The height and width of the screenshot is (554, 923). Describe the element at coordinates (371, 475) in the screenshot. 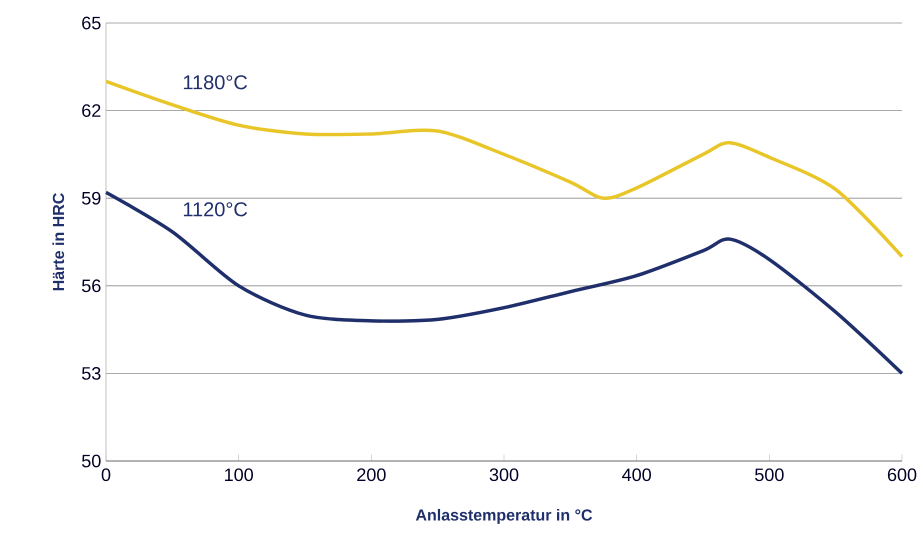

I see `x-tick-label: 200` at that location.